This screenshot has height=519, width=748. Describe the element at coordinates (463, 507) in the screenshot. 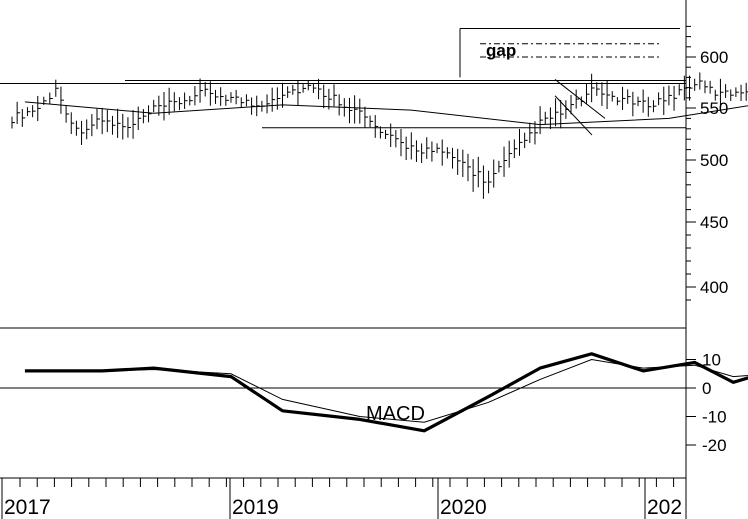

I see `year-label: 2020` at that location.